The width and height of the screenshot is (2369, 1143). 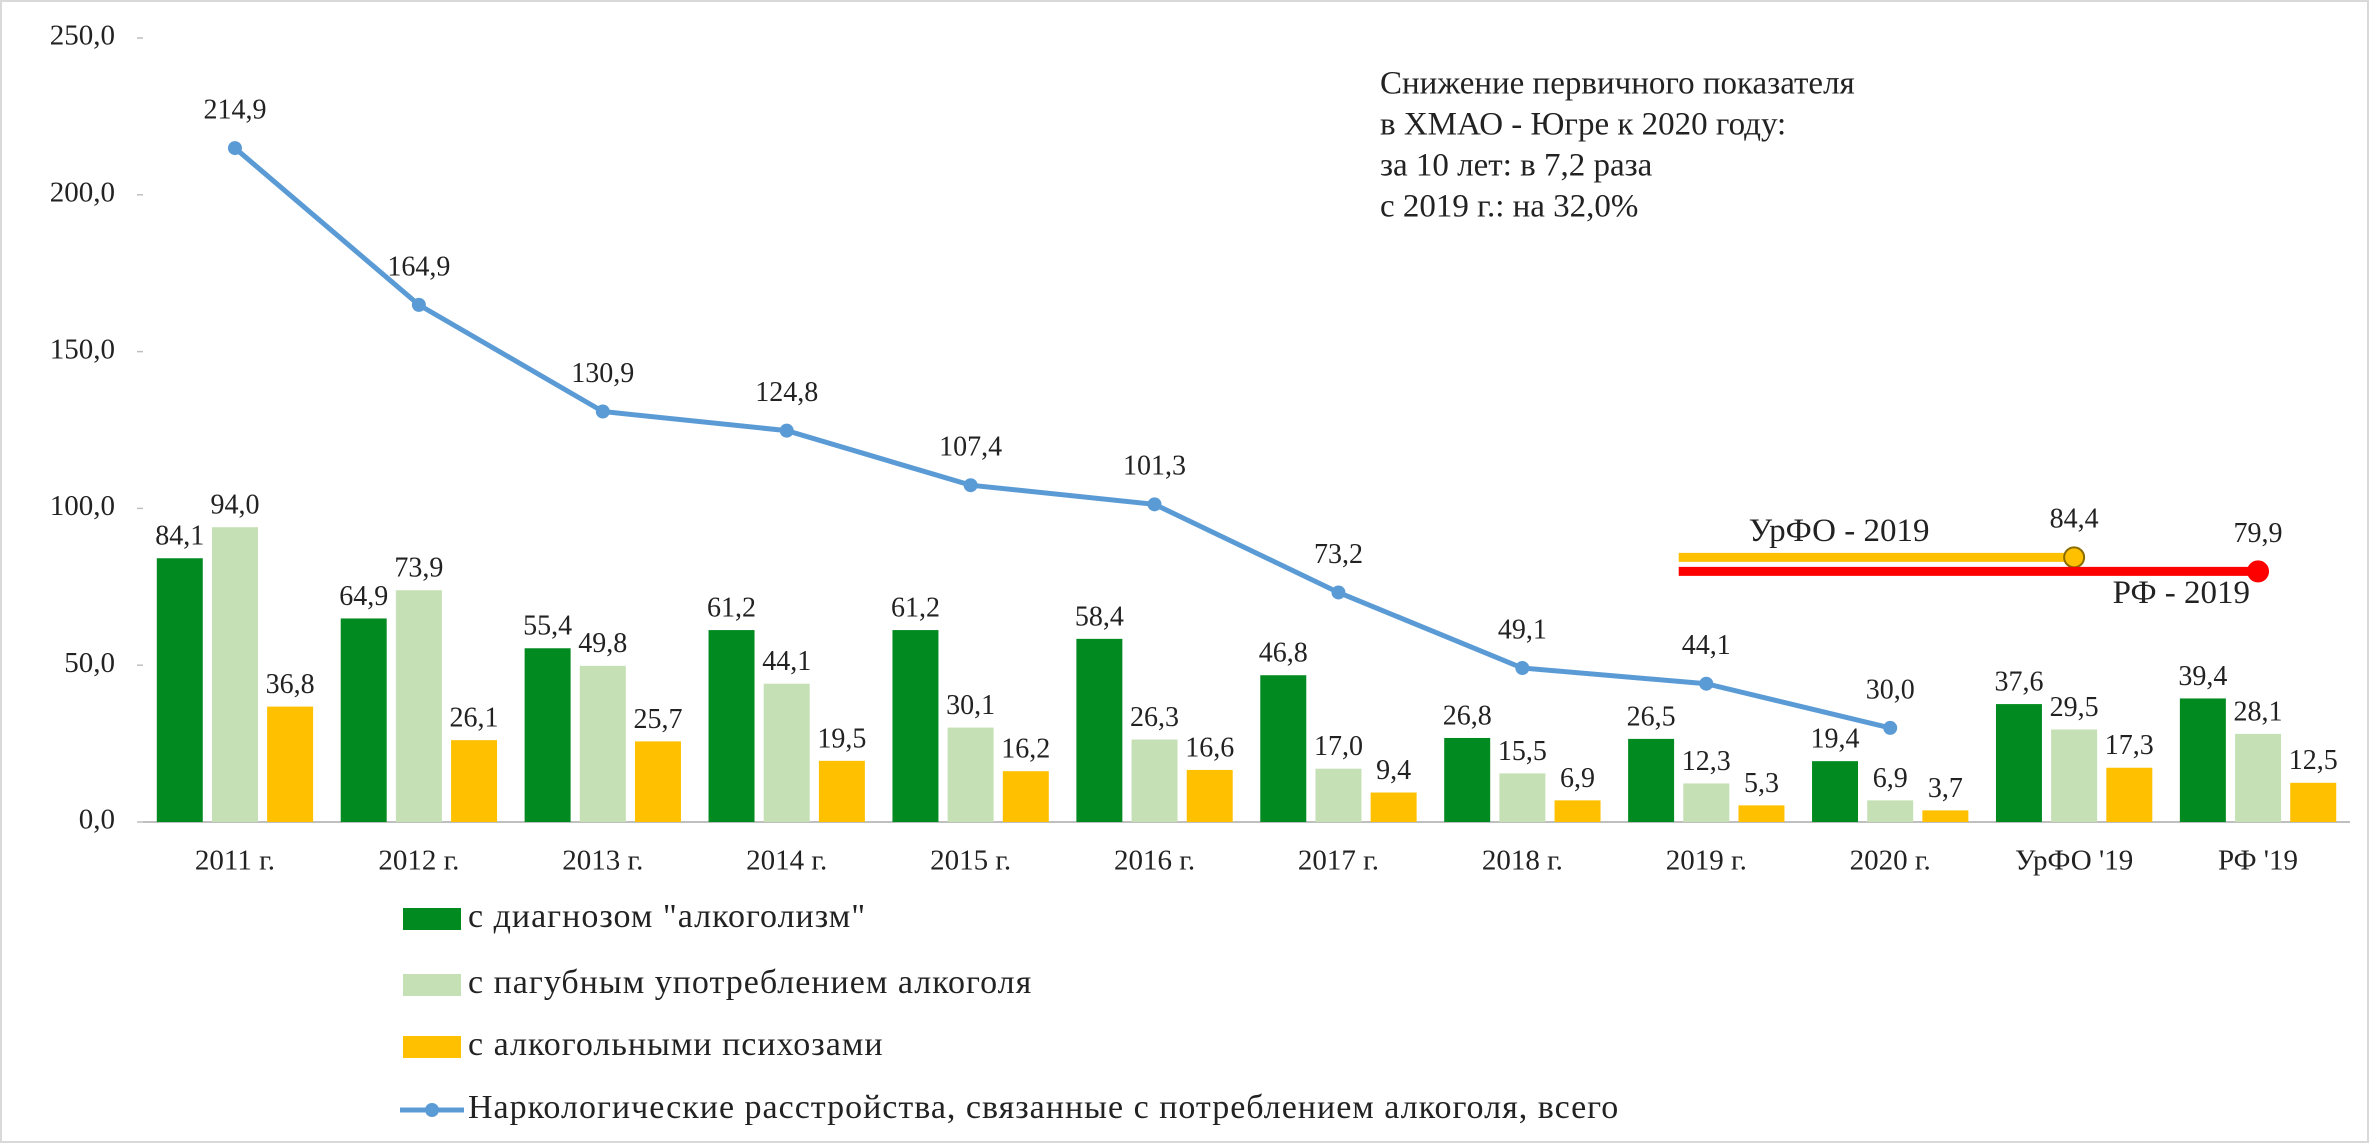 I want to click on annotation: за 10 лет: в 7,2 раза, so click(x=1516, y=166).